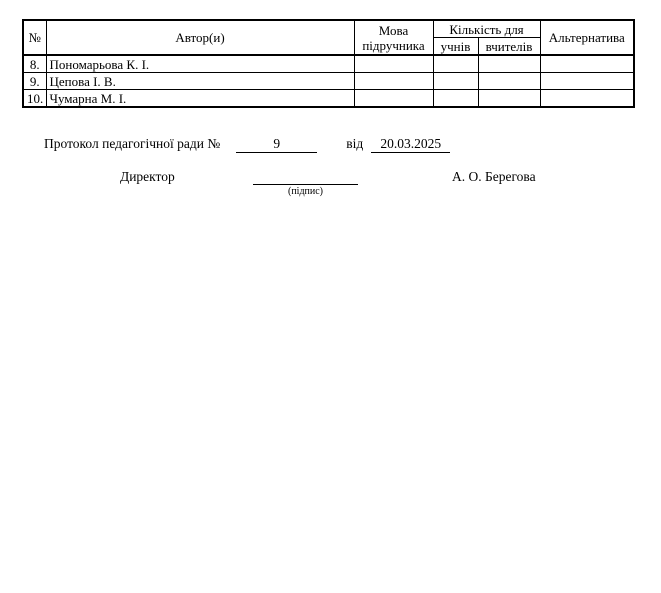 The height and width of the screenshot is (593, 661). Describe the element at coordinates (393, 37) in the screenshot. I see `col-header-language: Мова підручника` at that location.